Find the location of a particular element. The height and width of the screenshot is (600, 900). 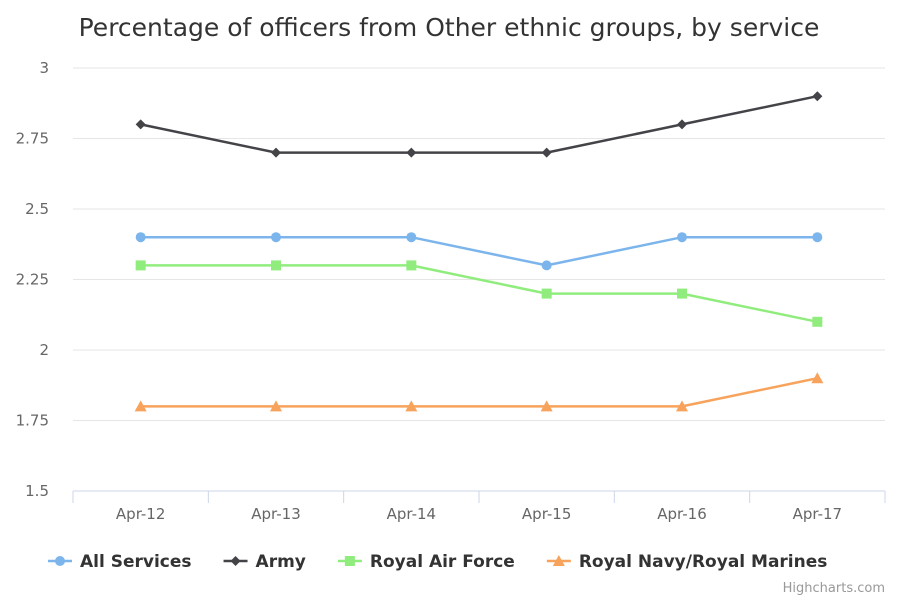

legend-label-royal-navy-royal-marines: Royal Navy/Royal Marines is located at coordinates (703, 562).